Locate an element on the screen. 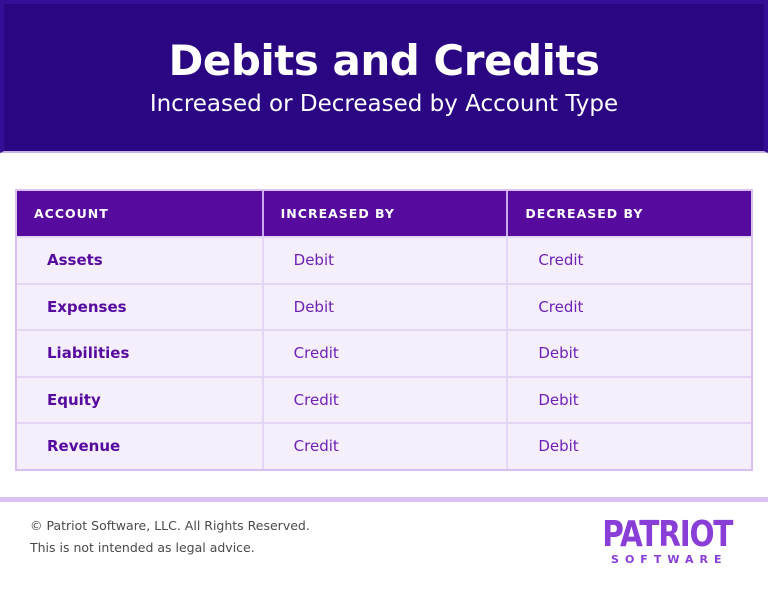 The width and height of the screenshot is (768, 592). account-cell: Equity is located at coordinates (139, 398).